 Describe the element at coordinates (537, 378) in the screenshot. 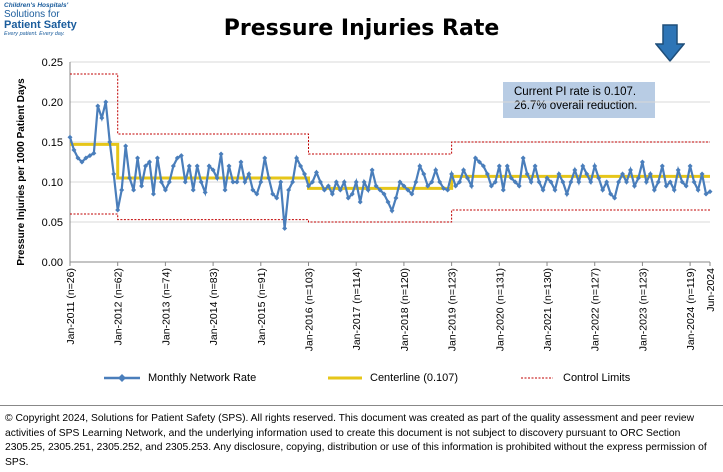

I see `legend-limits-swatch` at that location.